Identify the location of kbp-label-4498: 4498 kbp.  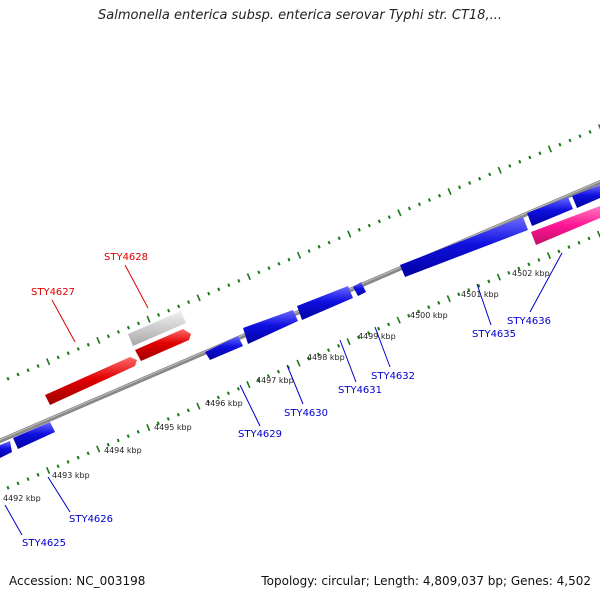
(326, 357).